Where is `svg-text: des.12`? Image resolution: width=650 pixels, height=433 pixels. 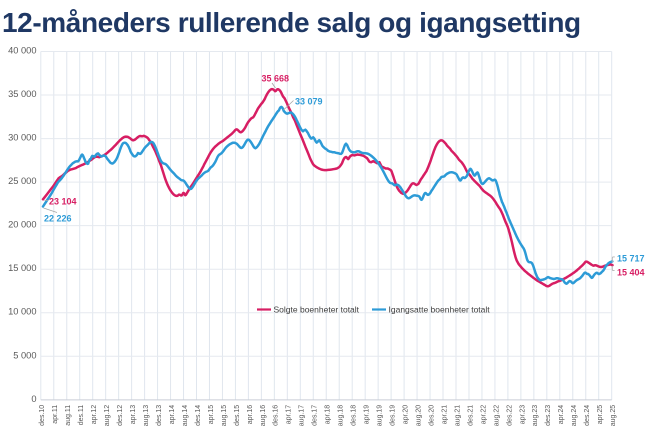
svg-text: des.12 is located at coordinates (120, 415).